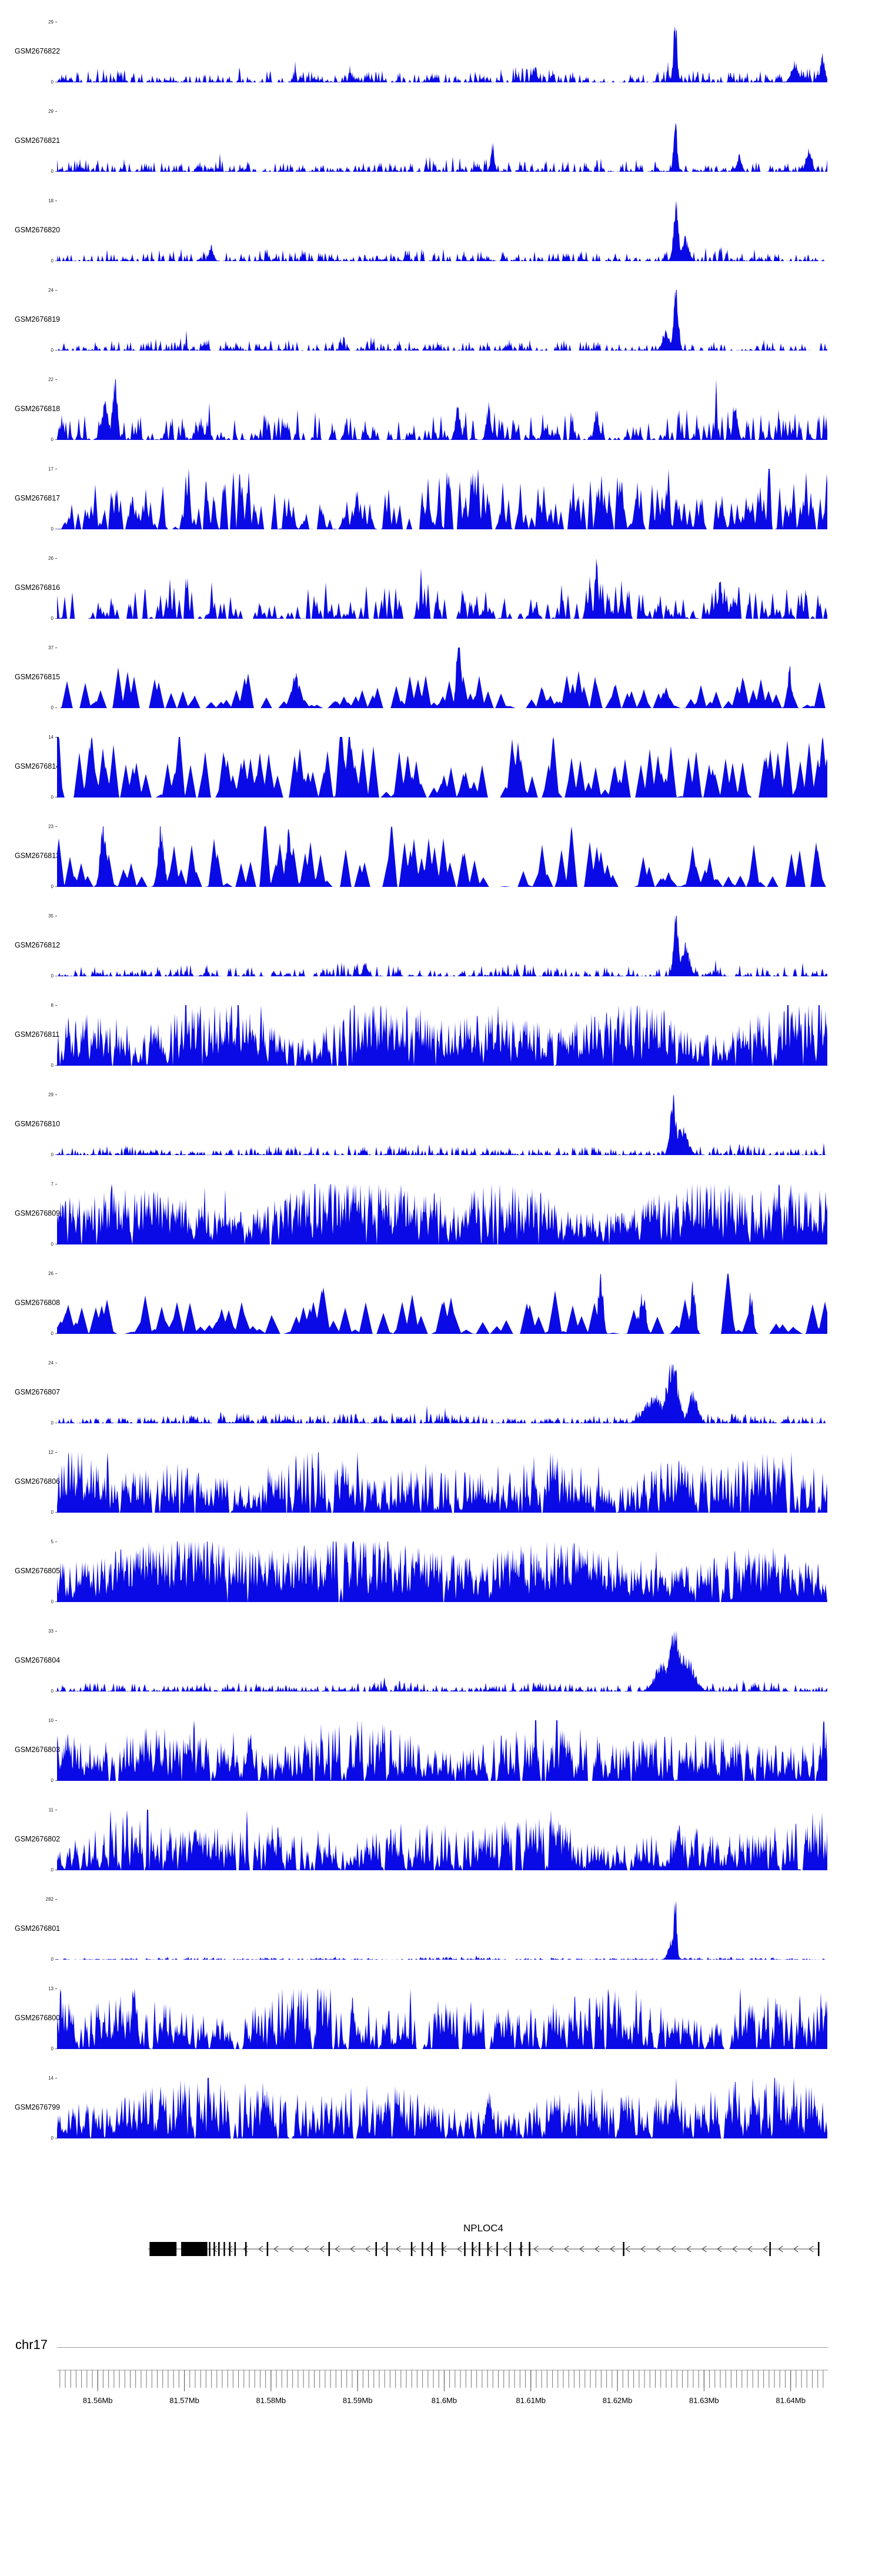  Describe the element at coordinates (37, 1034) in the screenshot. I see `track-label: GSM2676811` at that location.